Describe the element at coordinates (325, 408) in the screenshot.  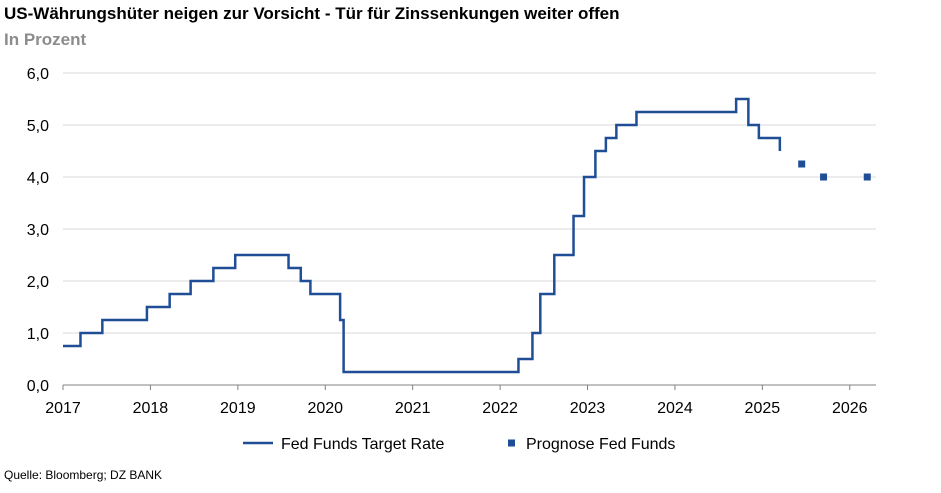
I see `x-tick-label: 2020` at that location.